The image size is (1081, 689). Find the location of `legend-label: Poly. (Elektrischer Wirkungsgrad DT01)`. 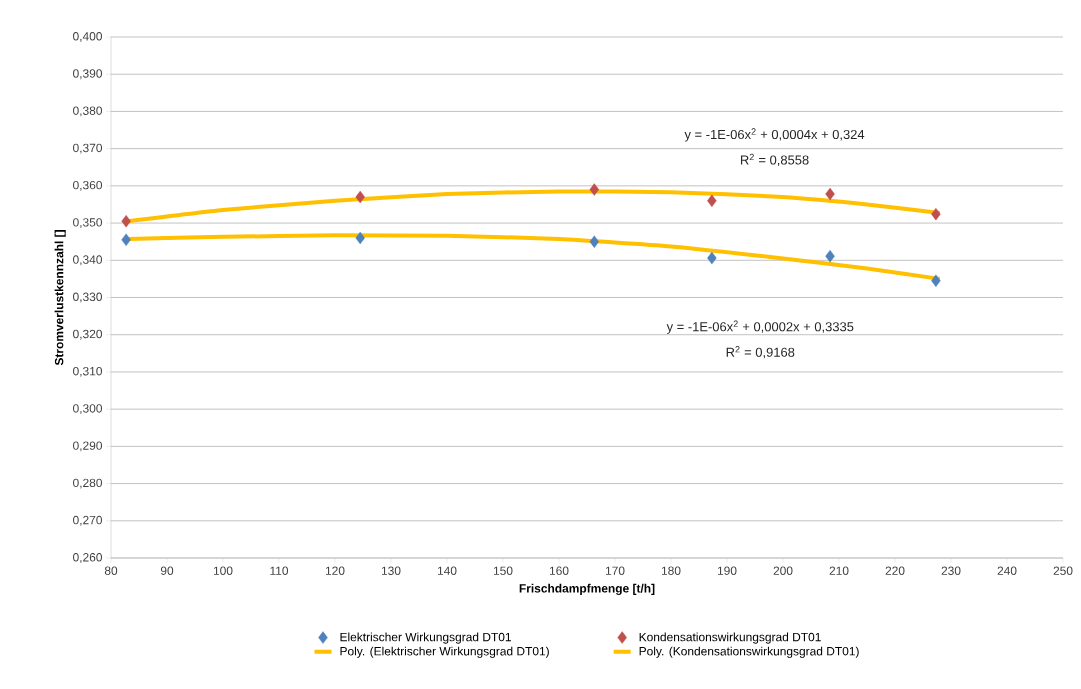

legend-label: Poly. (Elektrischer Wirkungsgrad DT01) is located at coordinates (444, 652).